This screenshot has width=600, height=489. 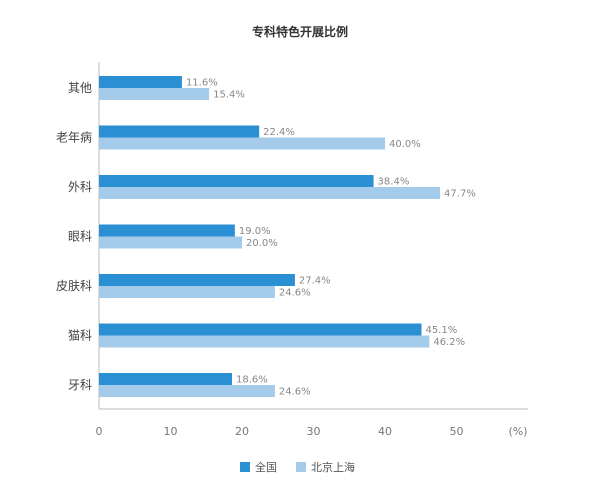 What do you see at coordinates (333, 467) in the screenshot?
I see `legend-label: 北京上海` at bounding box center [333, 467].